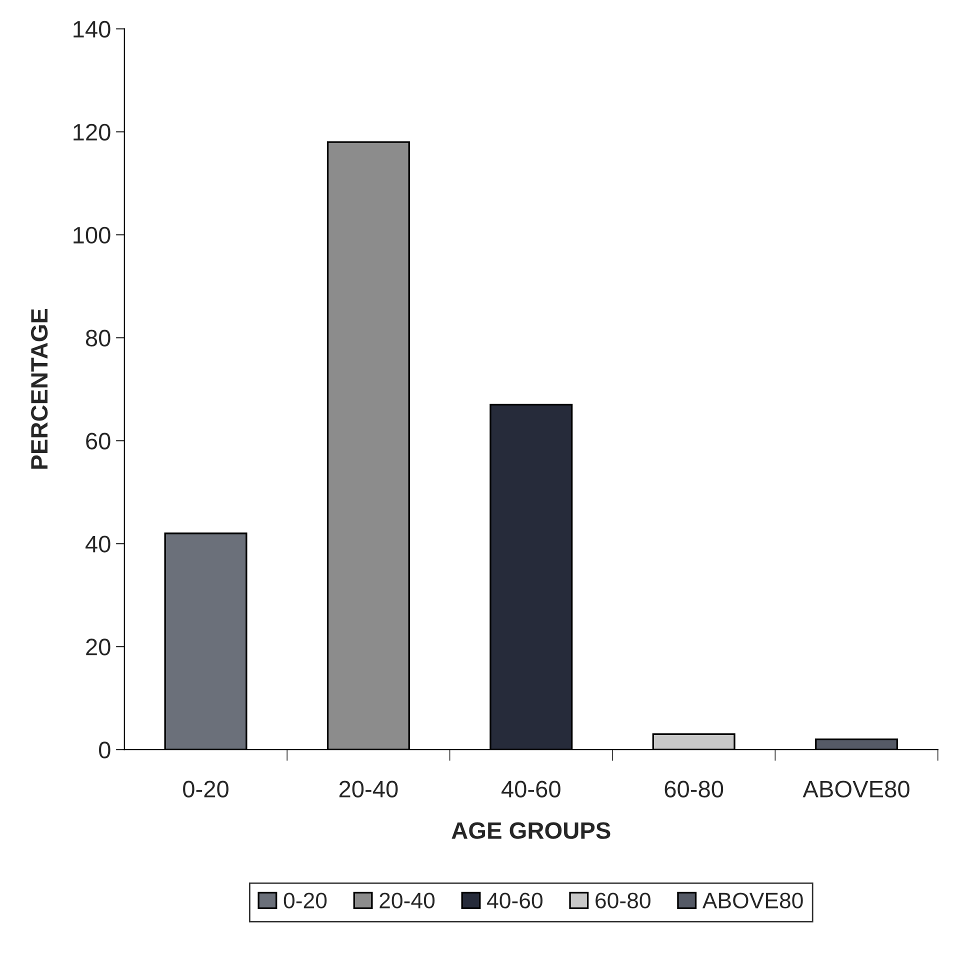 Image resolution: width=957 pixels, height=961 pixels. I want to click on x-axis-title: AGE GROUPS, so click(531, 830).